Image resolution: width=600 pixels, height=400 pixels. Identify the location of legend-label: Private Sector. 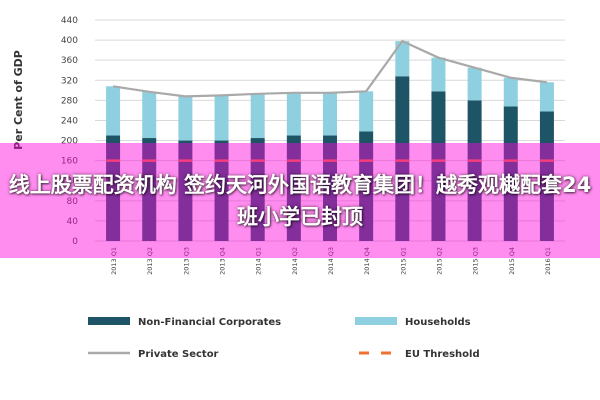
(178, 354).